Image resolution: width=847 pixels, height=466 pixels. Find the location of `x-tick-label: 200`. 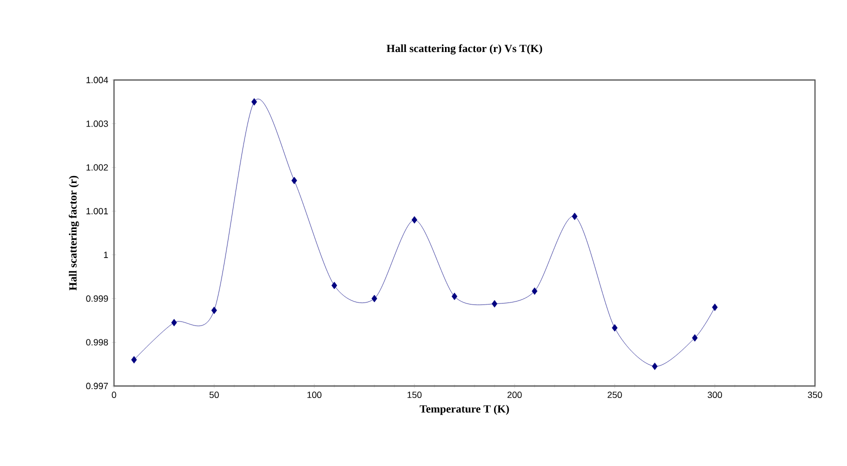

x-tick-label: 200 is located at coordinates (515, 395).